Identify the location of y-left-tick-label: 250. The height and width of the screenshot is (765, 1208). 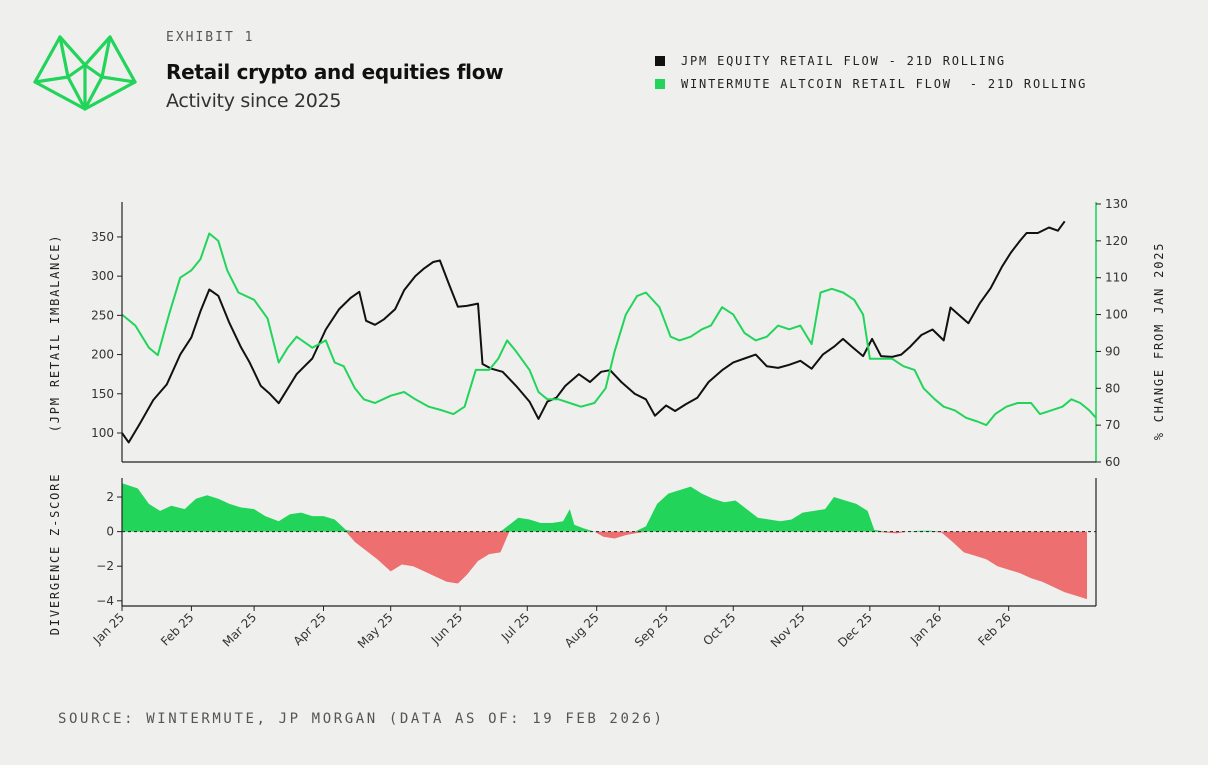
(102, 315).